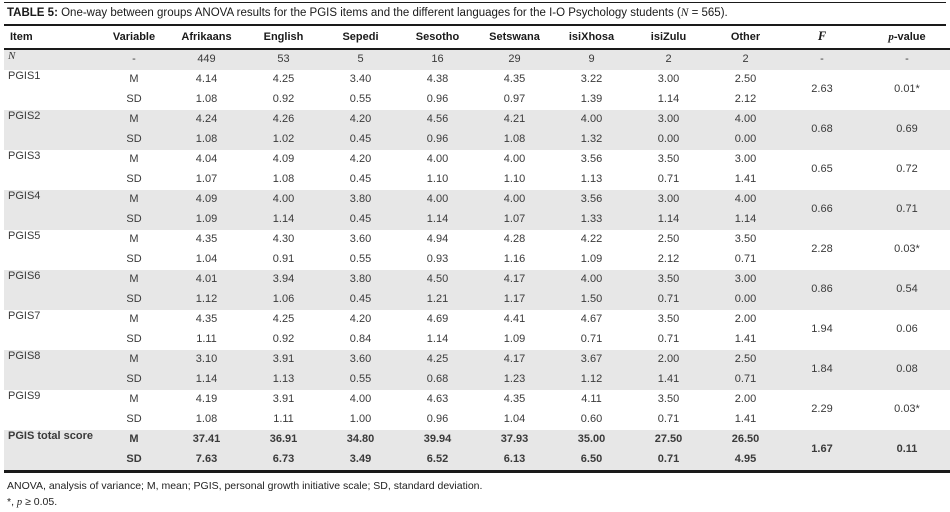 Image resolution: width=950 pixels, height=512 pixels. Describe the element at coordinates (909, 36) in the screenshot. I see `p-value-suffix: -value` at that location.